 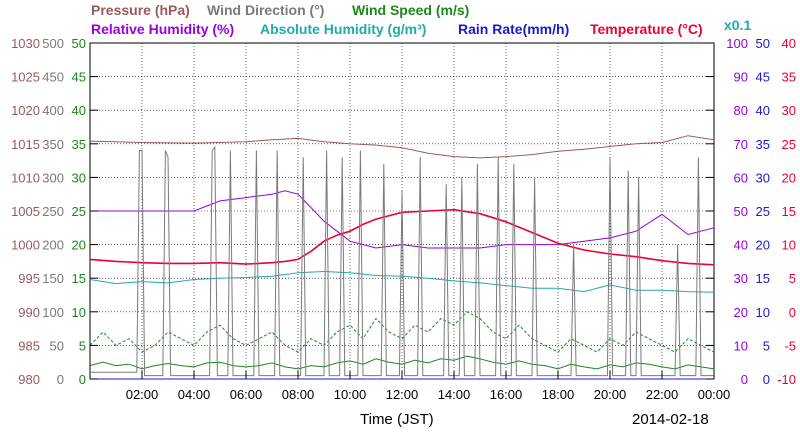 What do you see at coordinates (741, 77) in the screenshot?
I see `relative-humidity-tick-label: 90` at bounding box center [741, 77].